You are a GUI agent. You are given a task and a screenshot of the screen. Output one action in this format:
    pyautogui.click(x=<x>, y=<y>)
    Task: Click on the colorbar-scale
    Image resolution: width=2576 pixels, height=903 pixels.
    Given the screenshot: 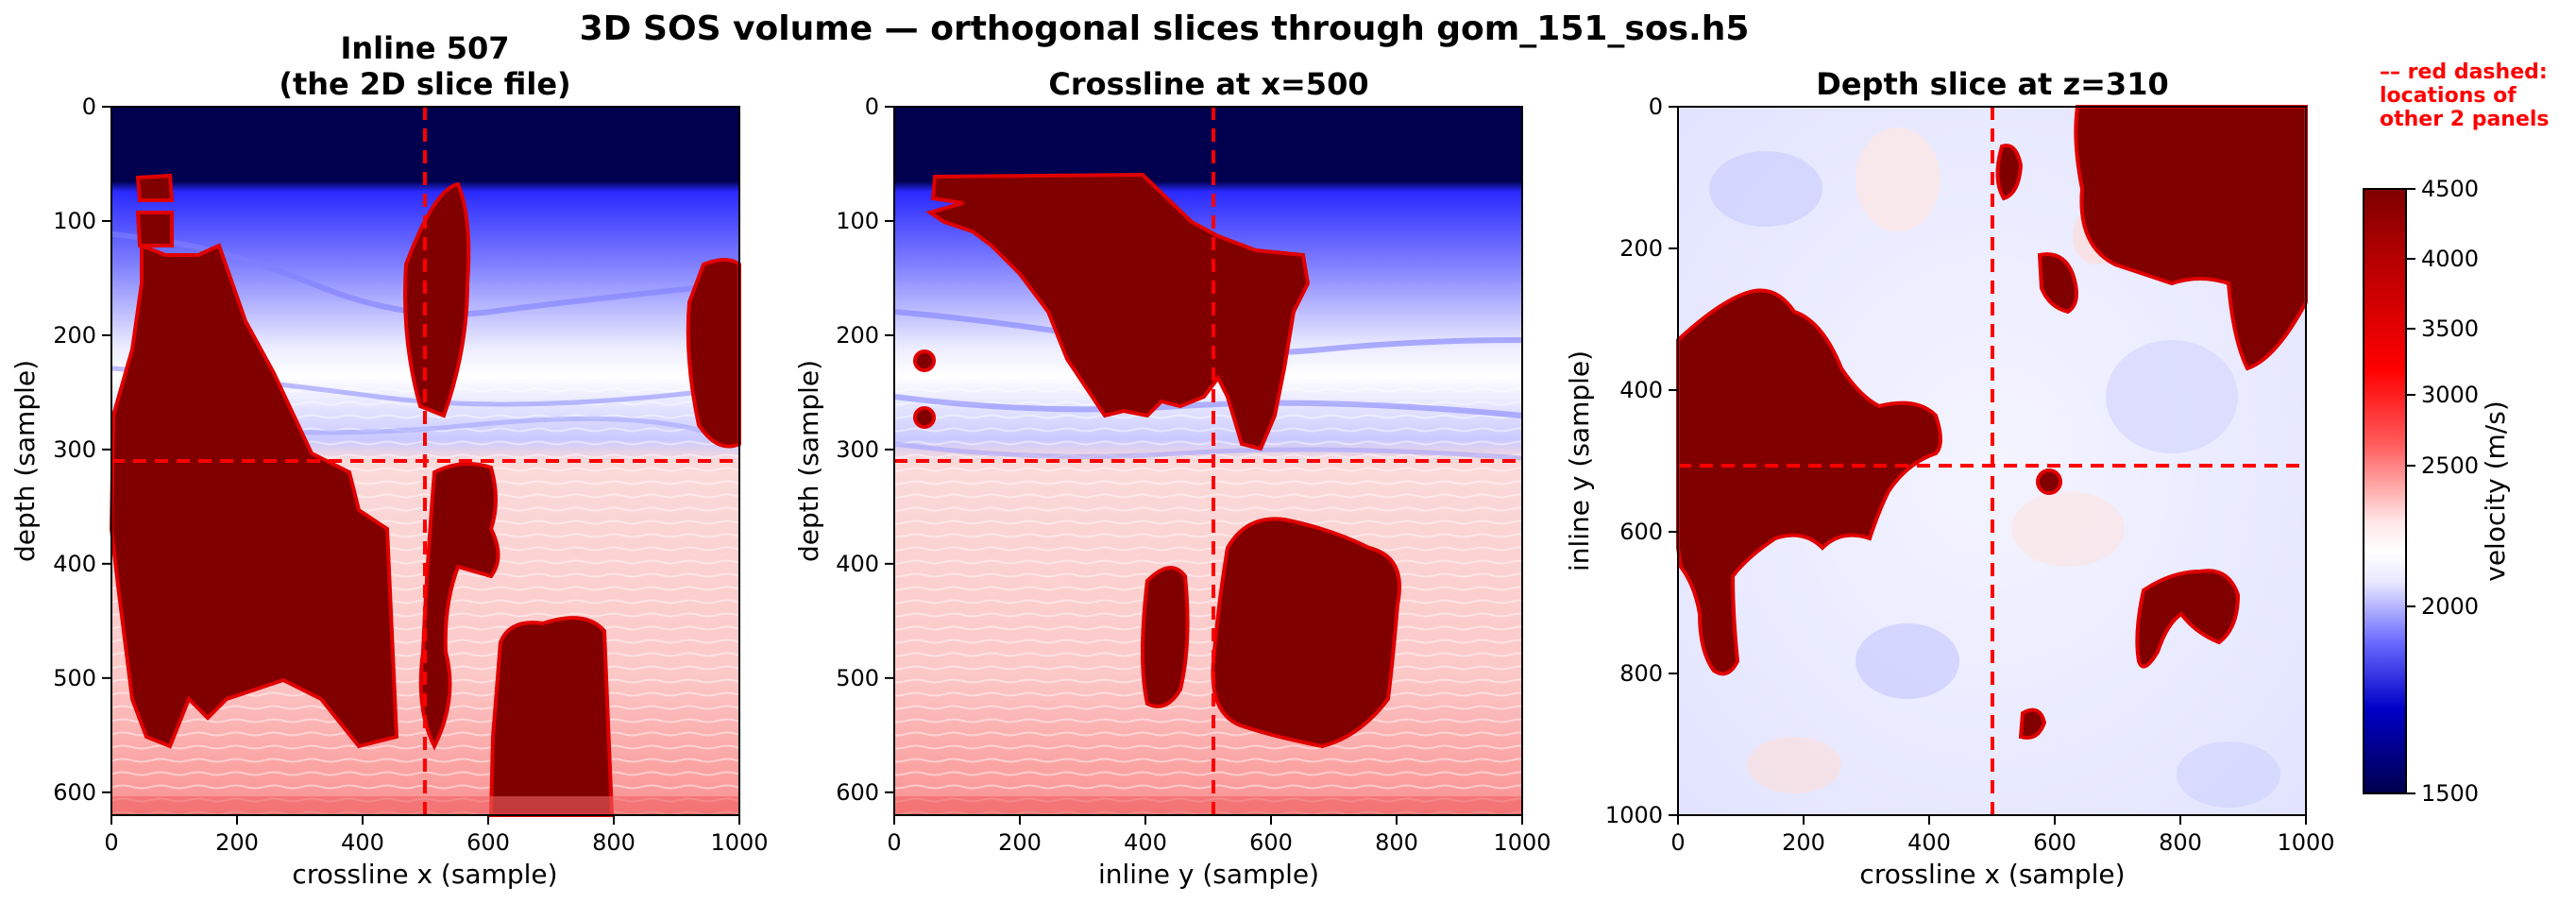 What is the action you would take?
    pyautogui.click(x=2385, y=491)
    